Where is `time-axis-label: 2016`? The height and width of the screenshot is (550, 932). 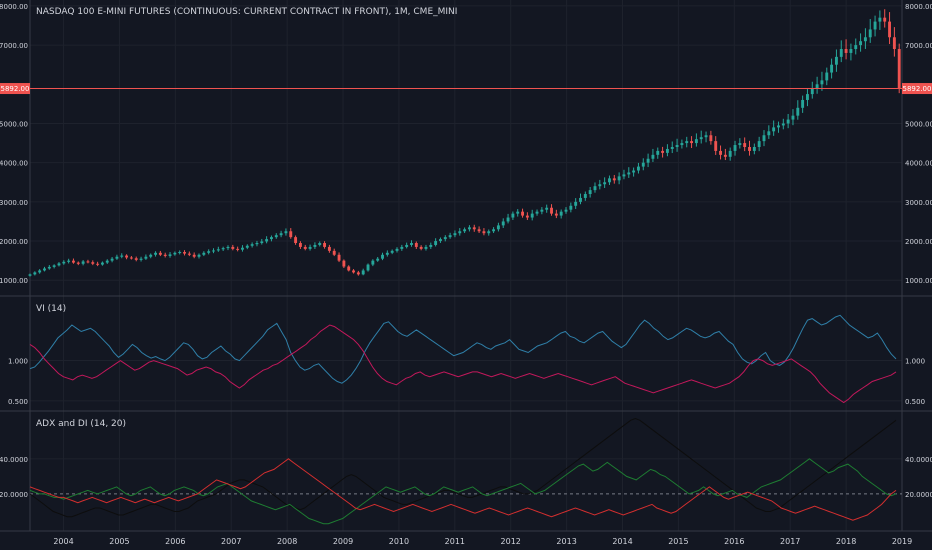
time-axis-label: 2016 is located at coordinates (734, 541).